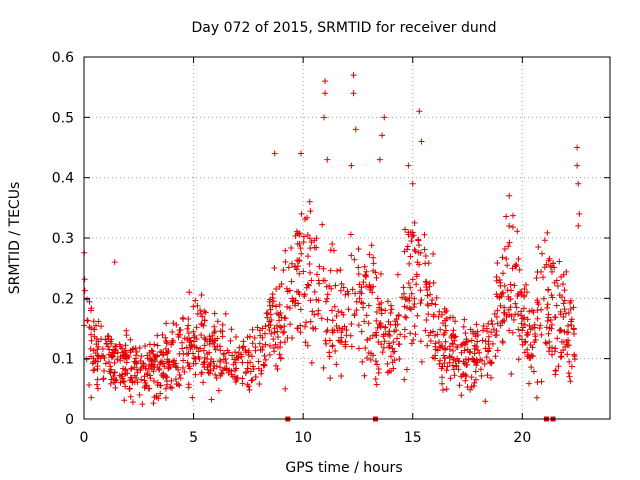  I want to click on y-tick-label: 0.2, so click(63, 299).